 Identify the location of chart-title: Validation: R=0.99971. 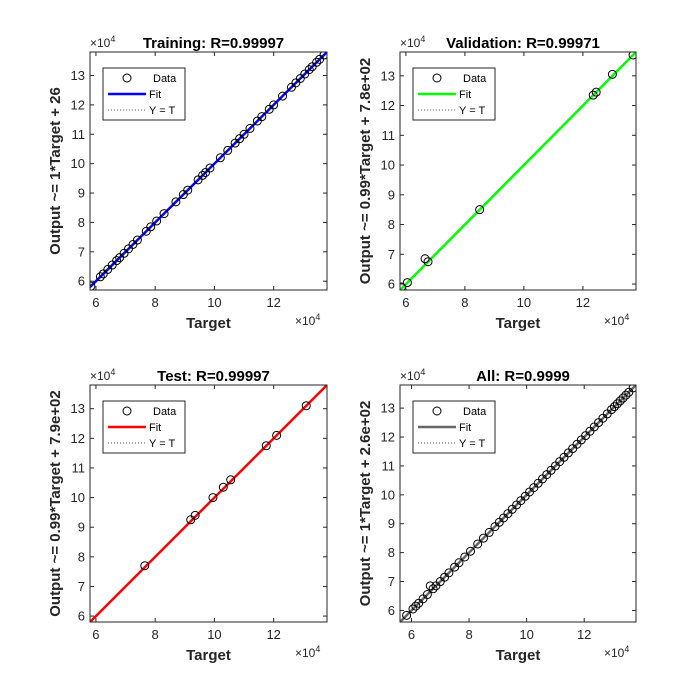
(523, 43).